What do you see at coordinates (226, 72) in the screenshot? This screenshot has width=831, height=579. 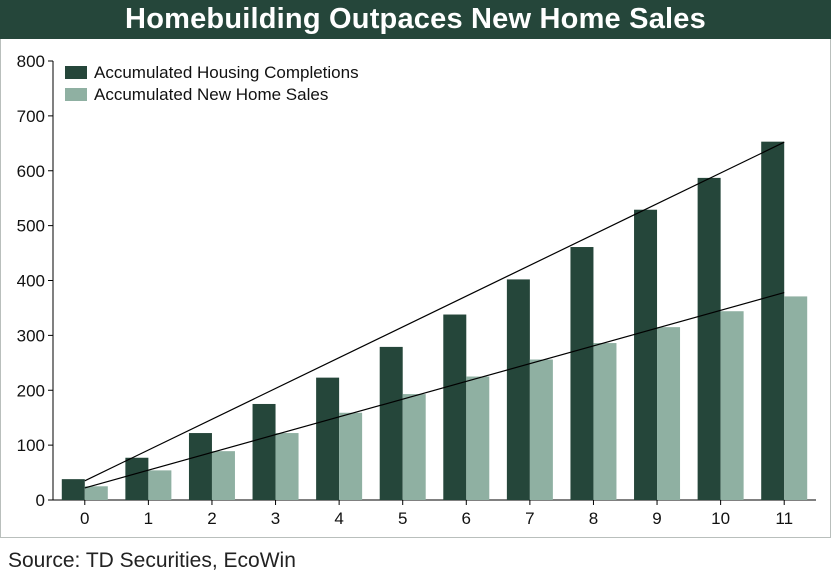 I see `legend-label: Accumulated Housing Completions` at bounding box center [226, 72].